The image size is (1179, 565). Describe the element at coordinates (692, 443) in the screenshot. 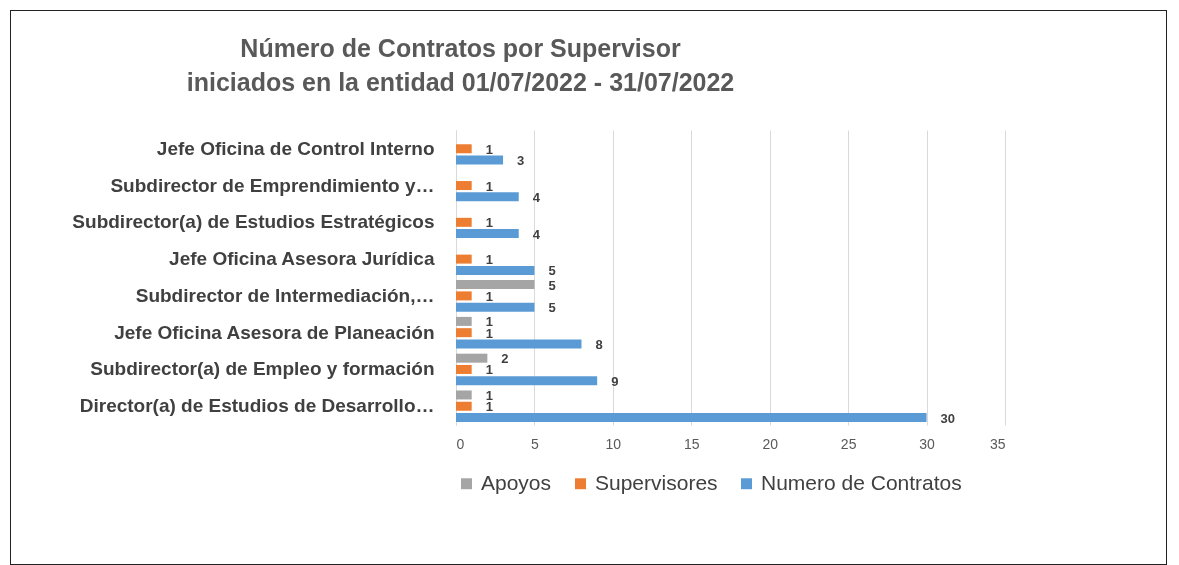

I see `x-tick-label: 15` at that location.